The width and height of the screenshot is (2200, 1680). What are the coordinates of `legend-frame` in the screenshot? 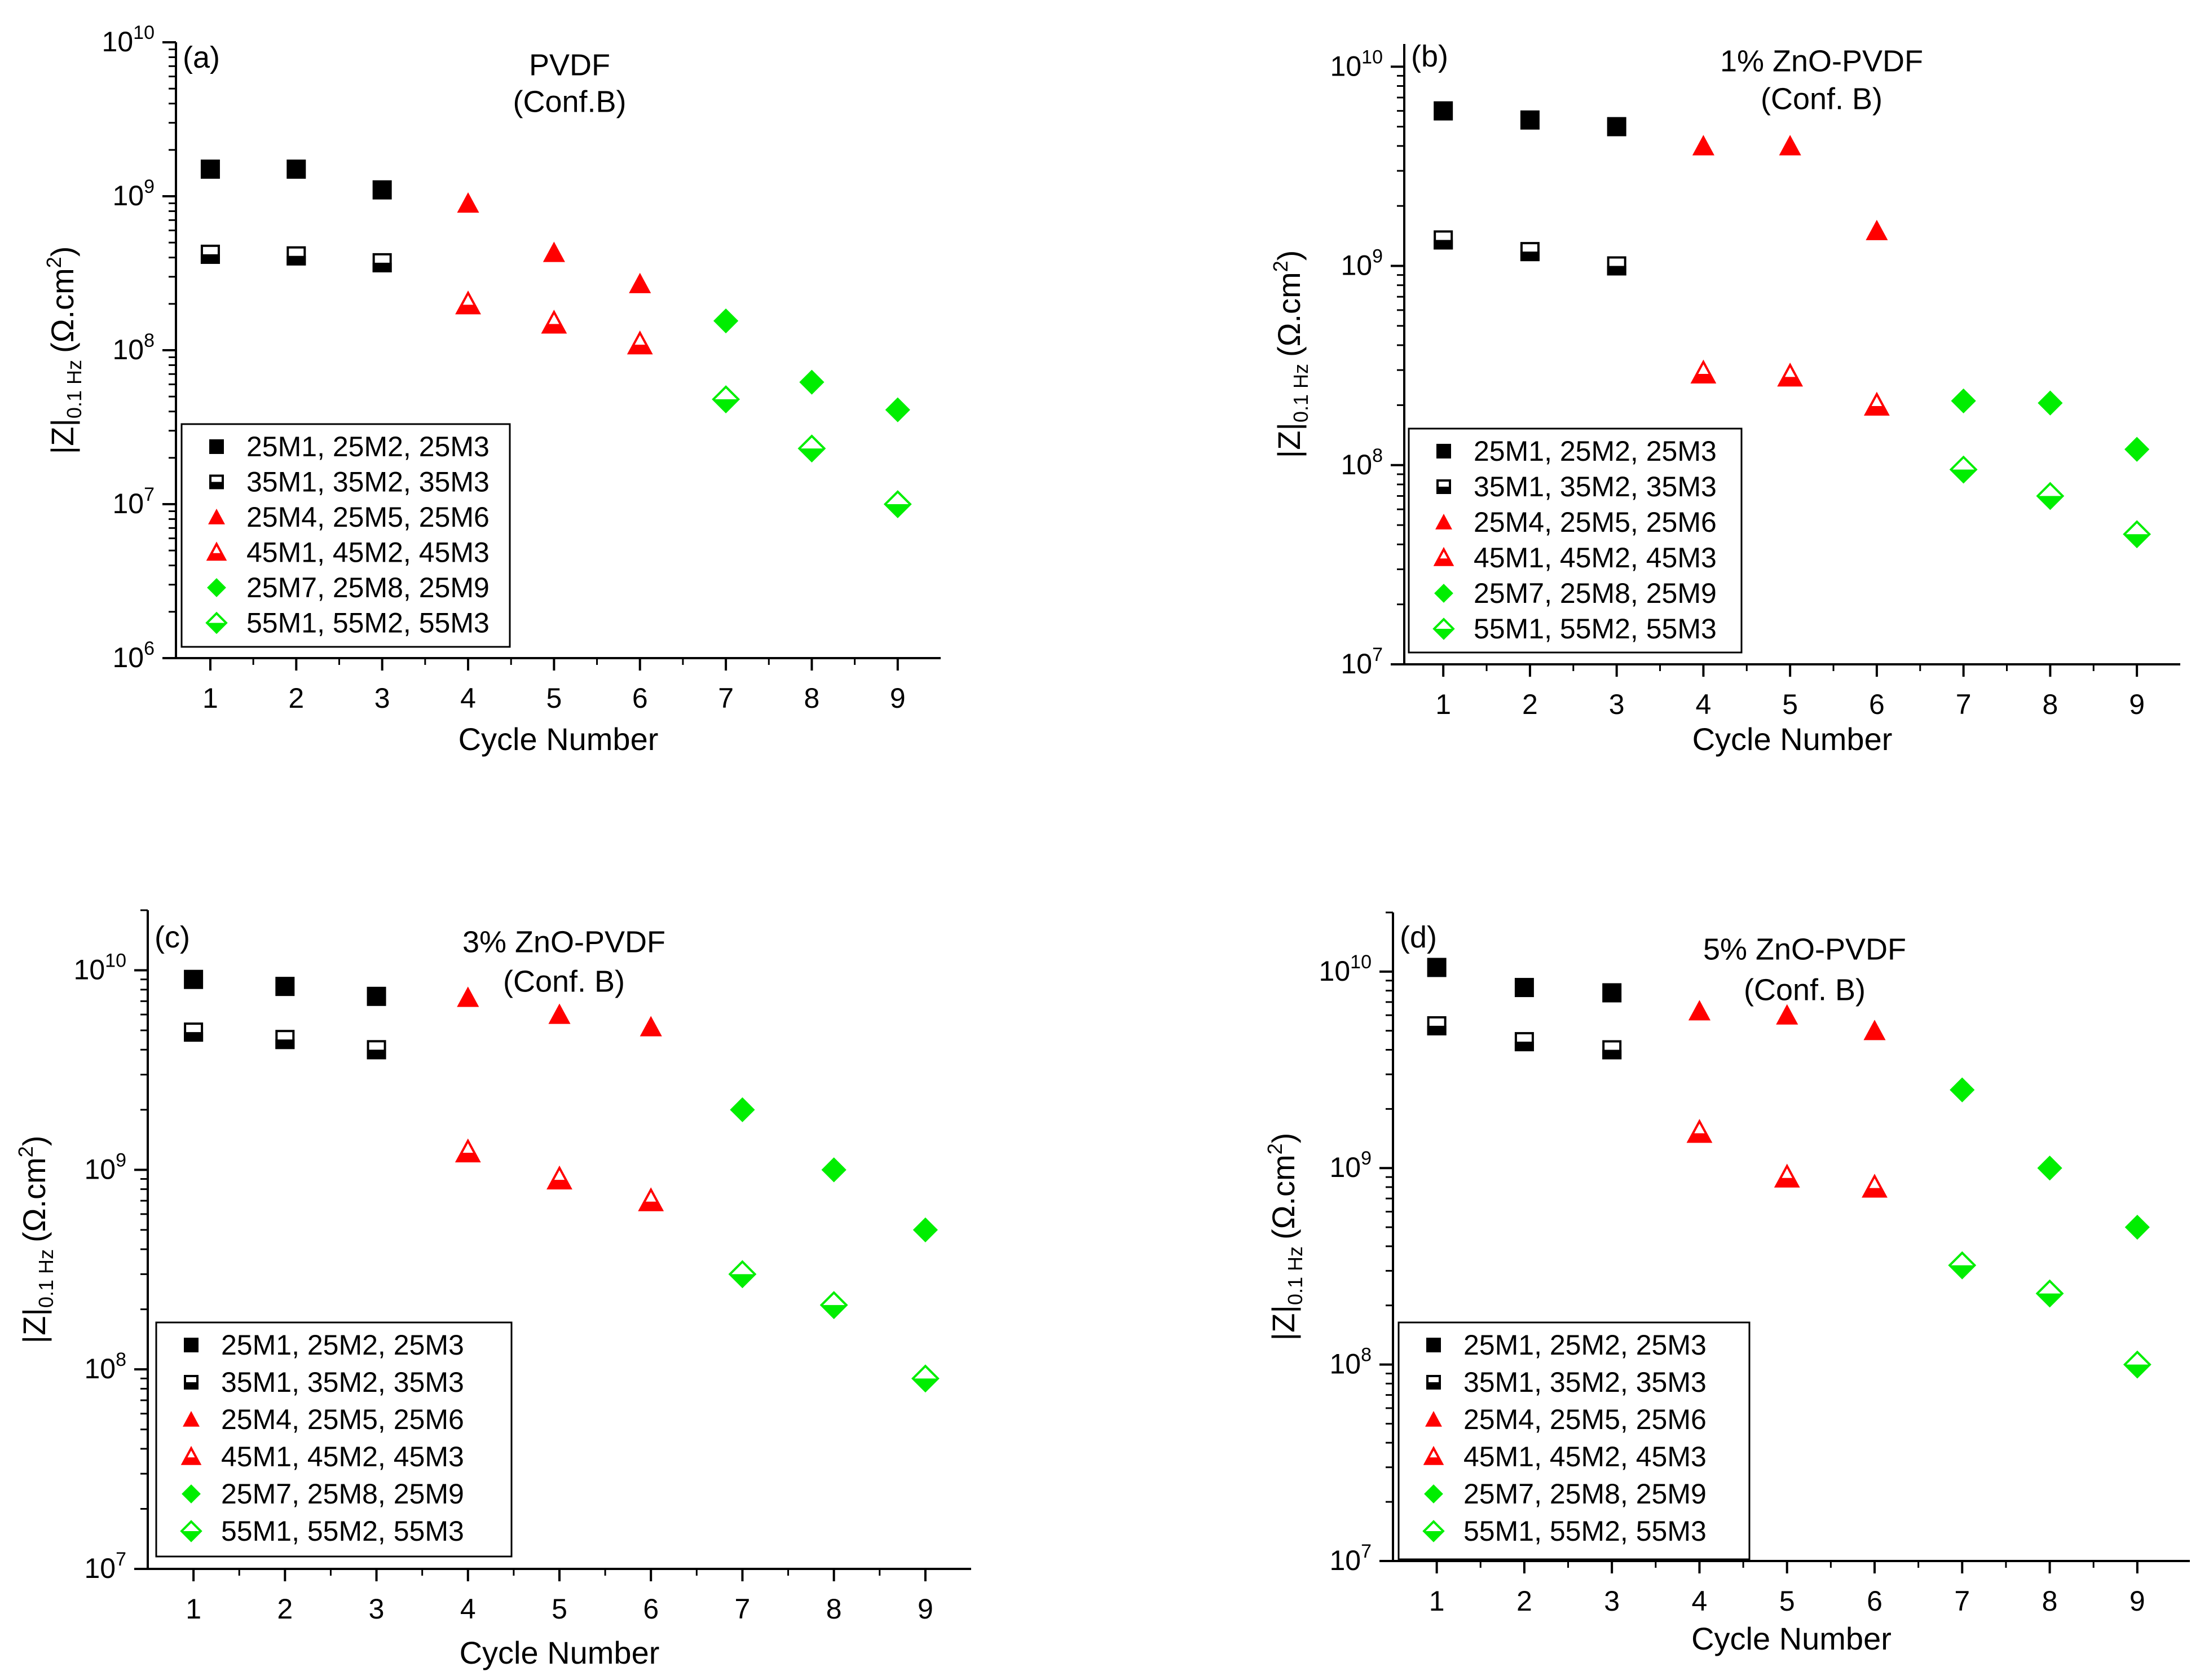 It's located at (1574, 1440).